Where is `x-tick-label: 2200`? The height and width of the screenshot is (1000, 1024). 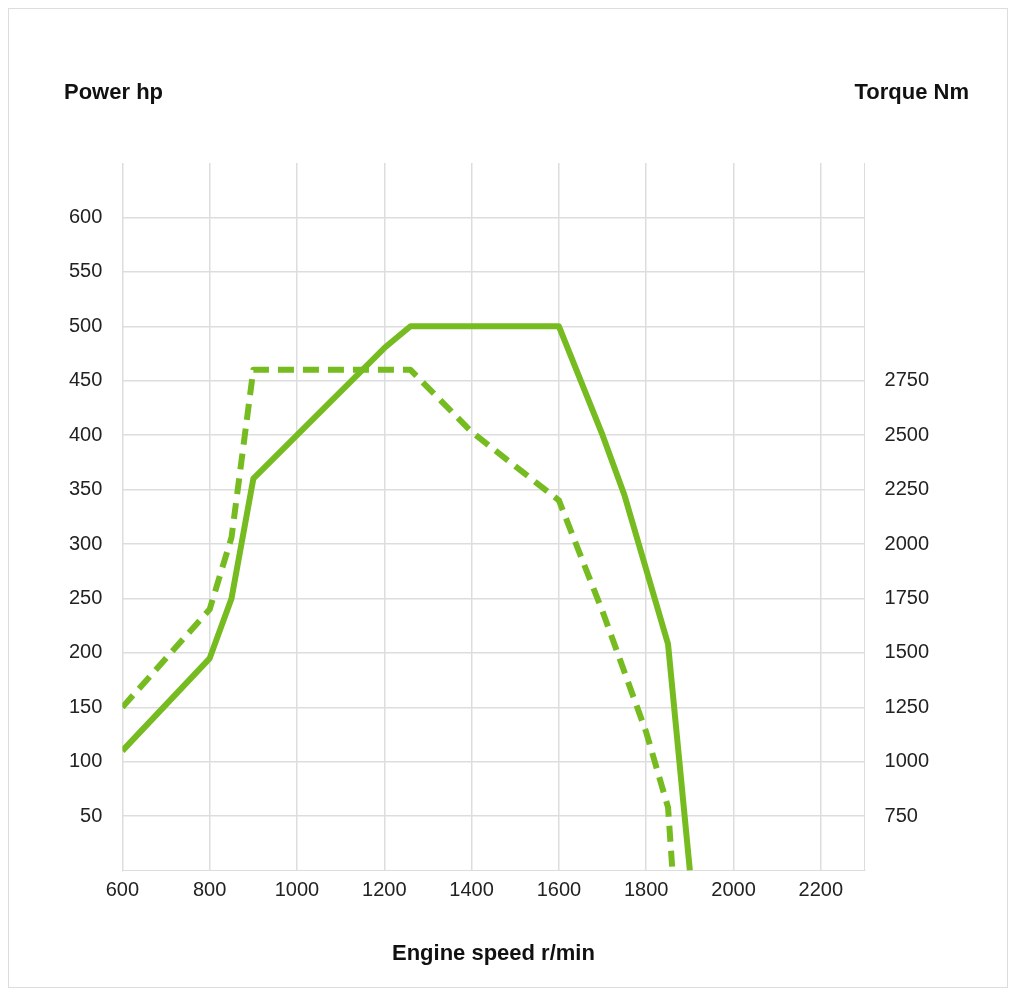
x-tick-label: 2200 is located at coordinates (821, 889).